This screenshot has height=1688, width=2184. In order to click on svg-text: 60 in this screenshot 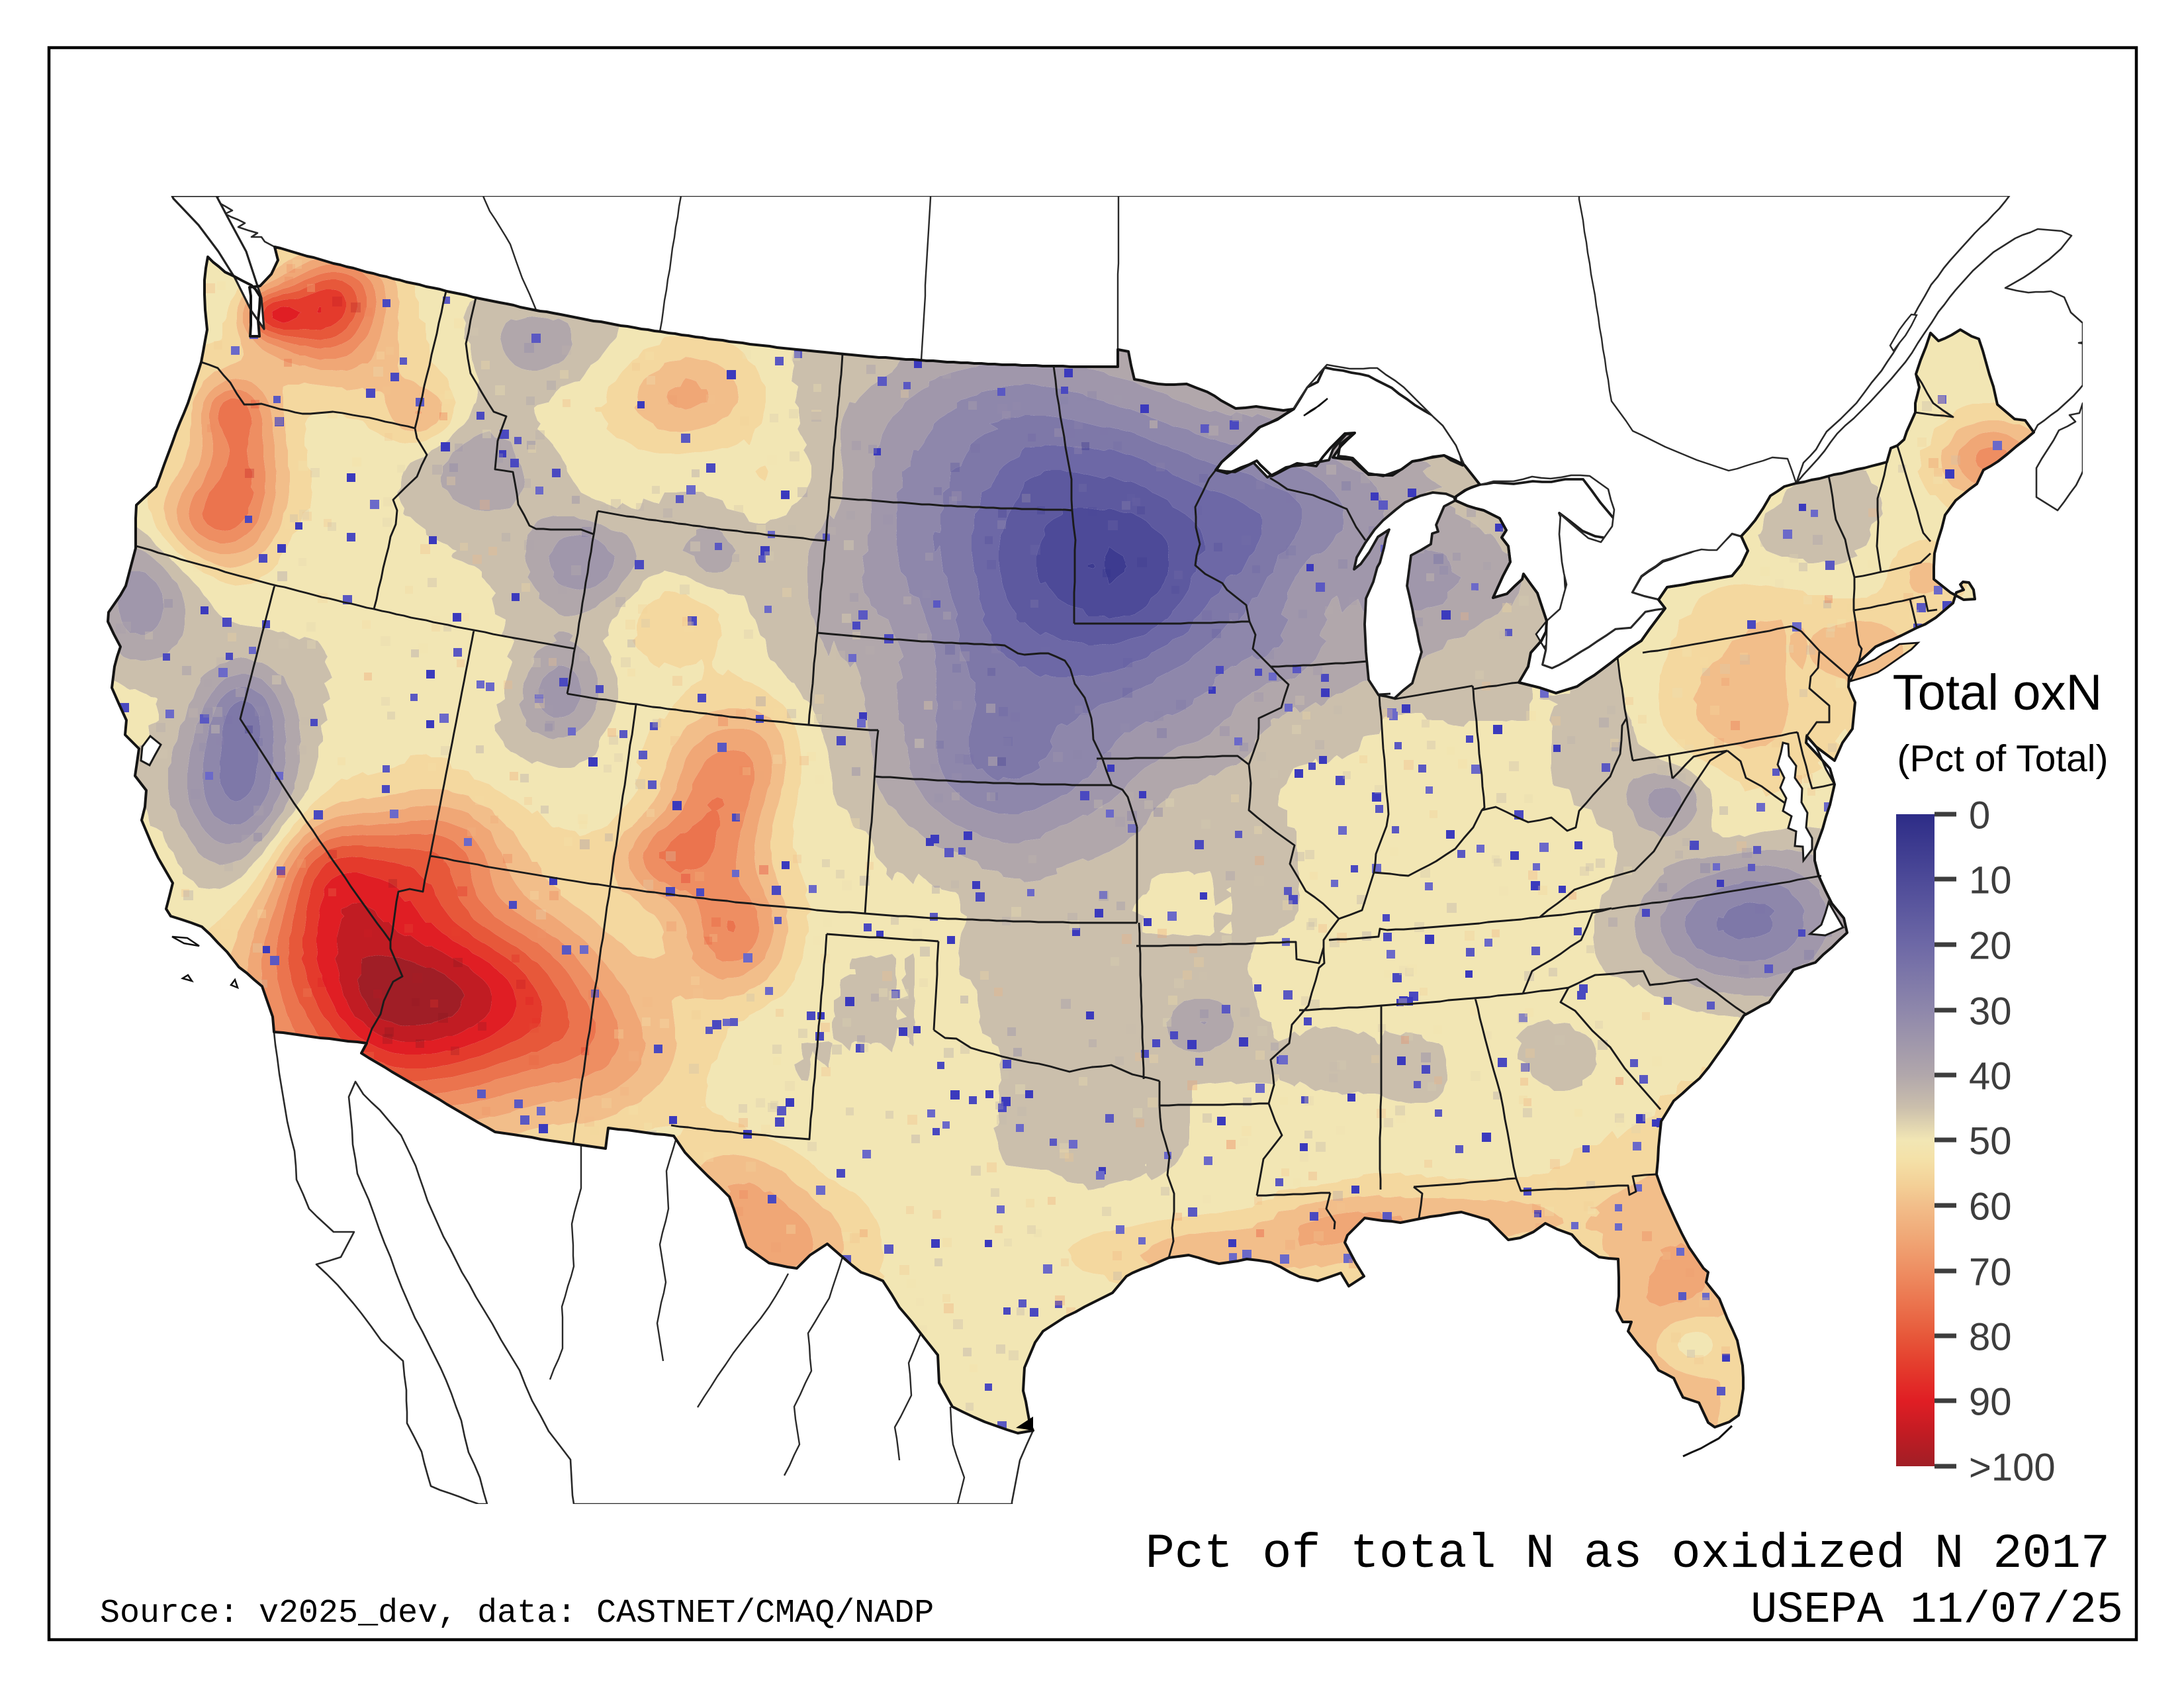, I will do `click(1991, 1207)`.